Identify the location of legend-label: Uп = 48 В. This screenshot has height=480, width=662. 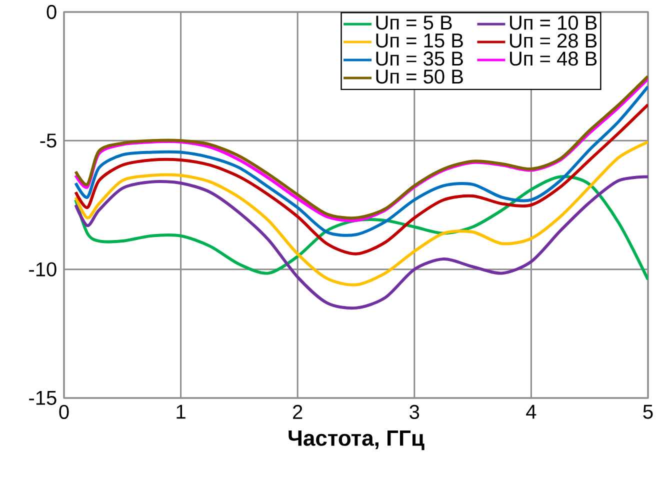
(553, 59).